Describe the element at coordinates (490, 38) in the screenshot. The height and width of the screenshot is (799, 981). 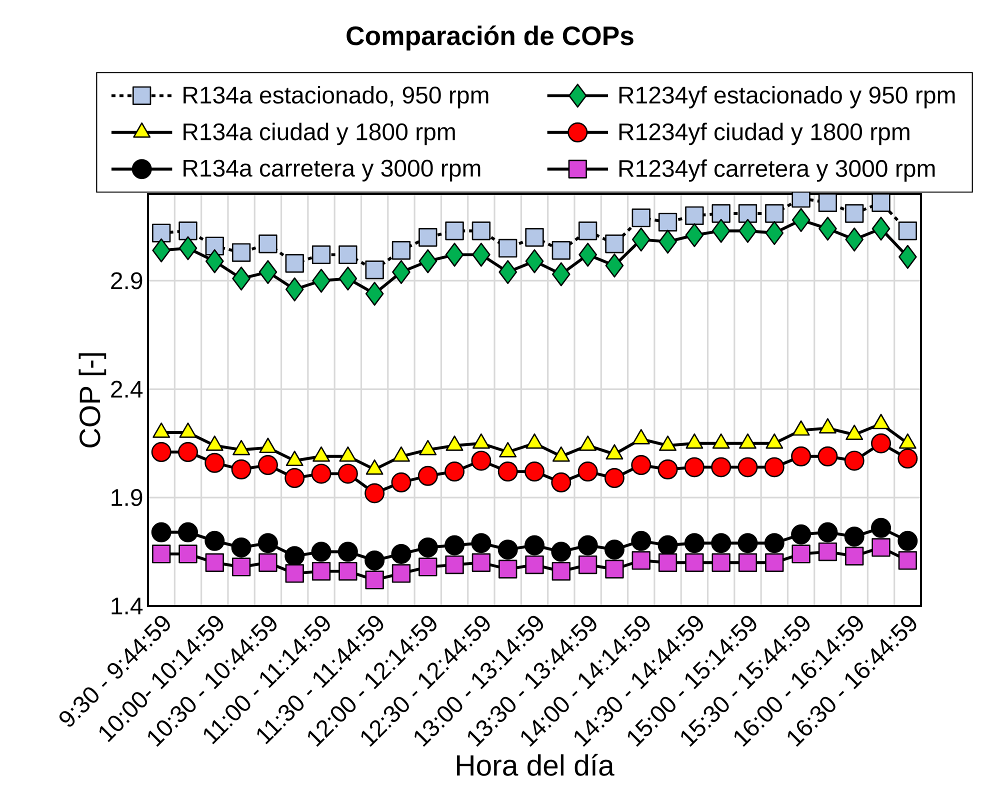
I see `chart-title: Comparación de COPs` at that location.